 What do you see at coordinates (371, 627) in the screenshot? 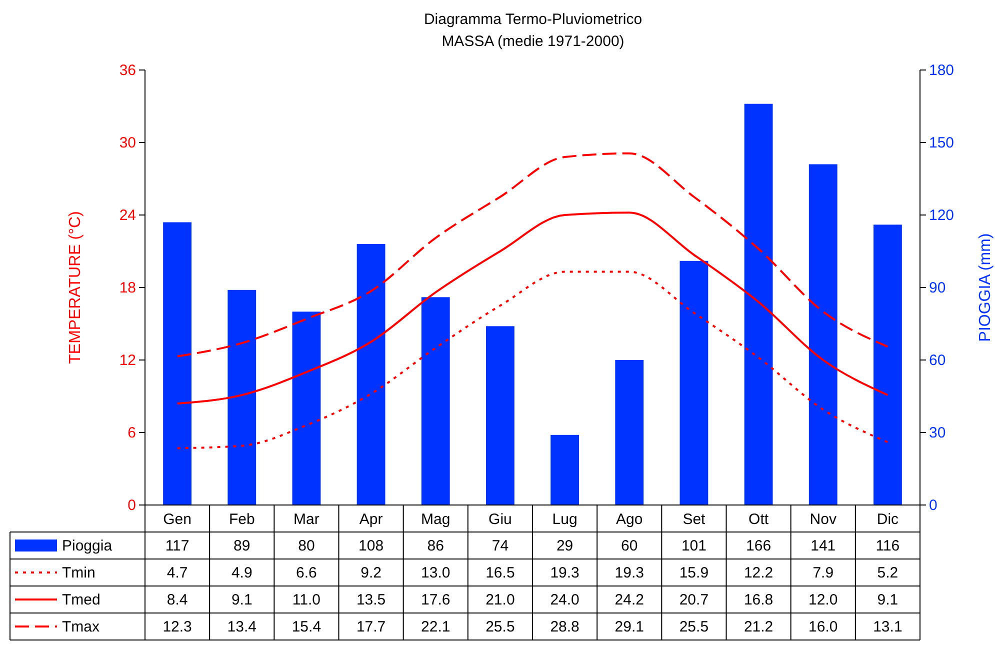
I see `data-label: 17.7` at bounding box center [371, 627].